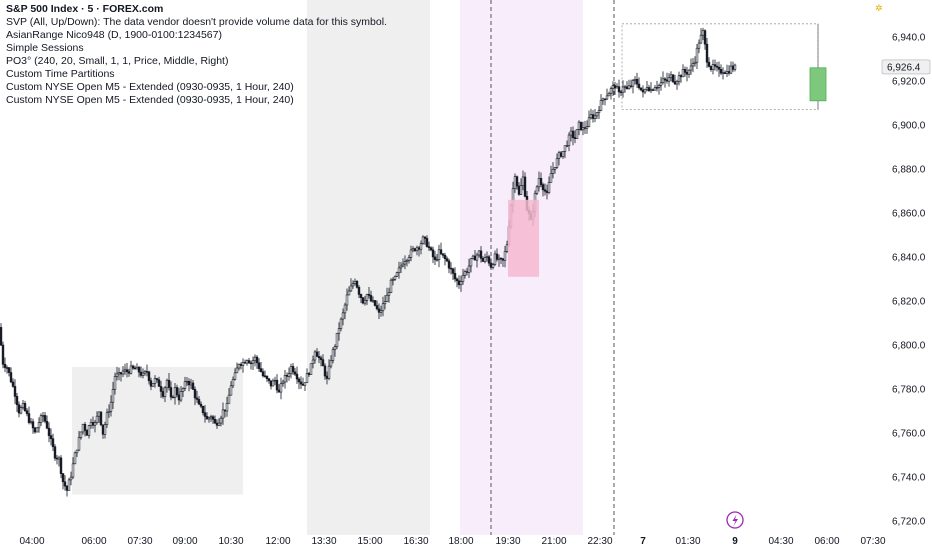  What do you see at coordinates (879, 9) in the screenshot?
I see `star-icon: ✲` at bounding box center [879, 9].